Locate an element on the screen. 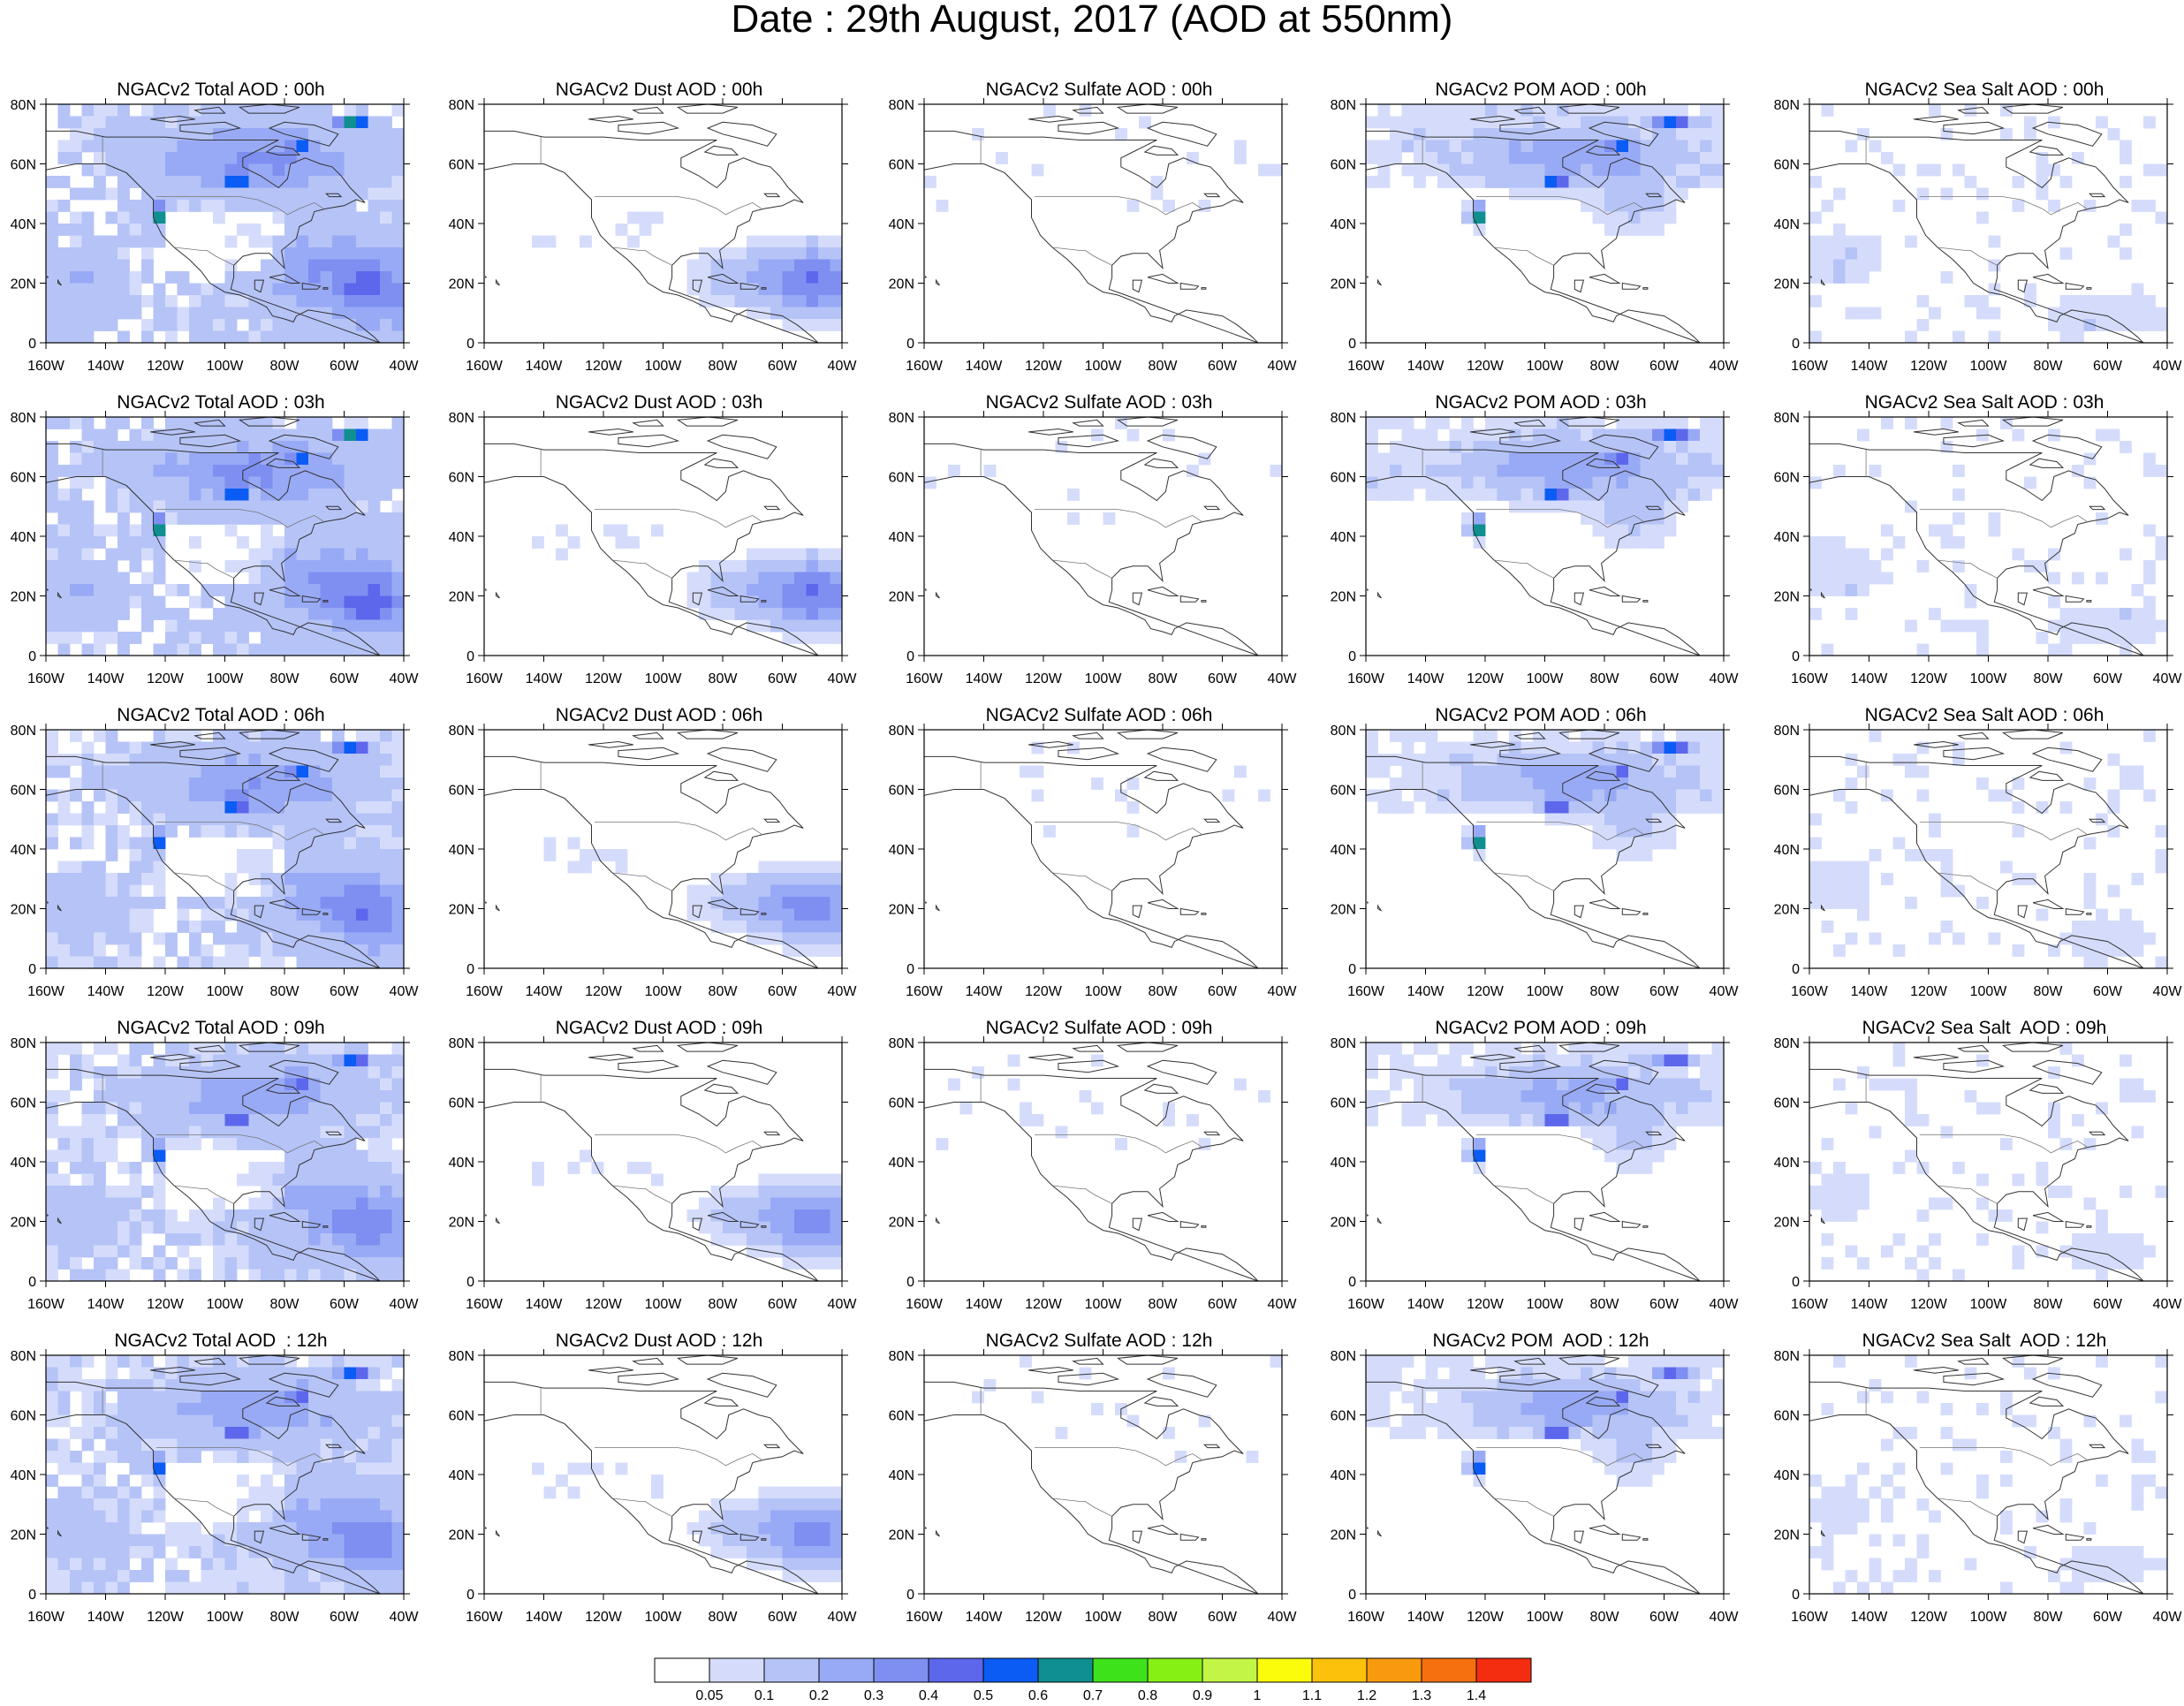  y-tick-label: 0 is located at coordinates (32, 345).